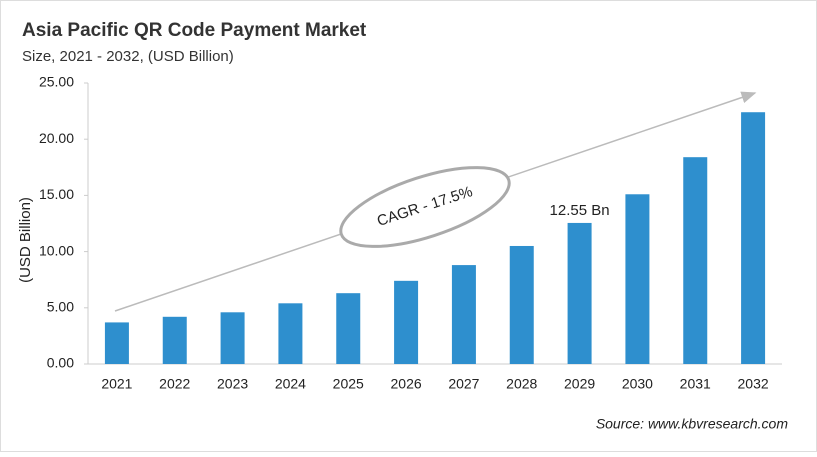  What do you see at coordinates (174, 384) in the screenshot?
I see `x-tick-label: 2022` at bounding box center [174, 384].